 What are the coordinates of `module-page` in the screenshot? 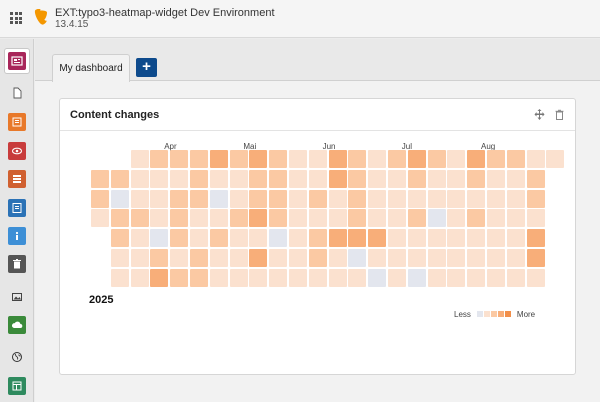 It's located at (17, 93).